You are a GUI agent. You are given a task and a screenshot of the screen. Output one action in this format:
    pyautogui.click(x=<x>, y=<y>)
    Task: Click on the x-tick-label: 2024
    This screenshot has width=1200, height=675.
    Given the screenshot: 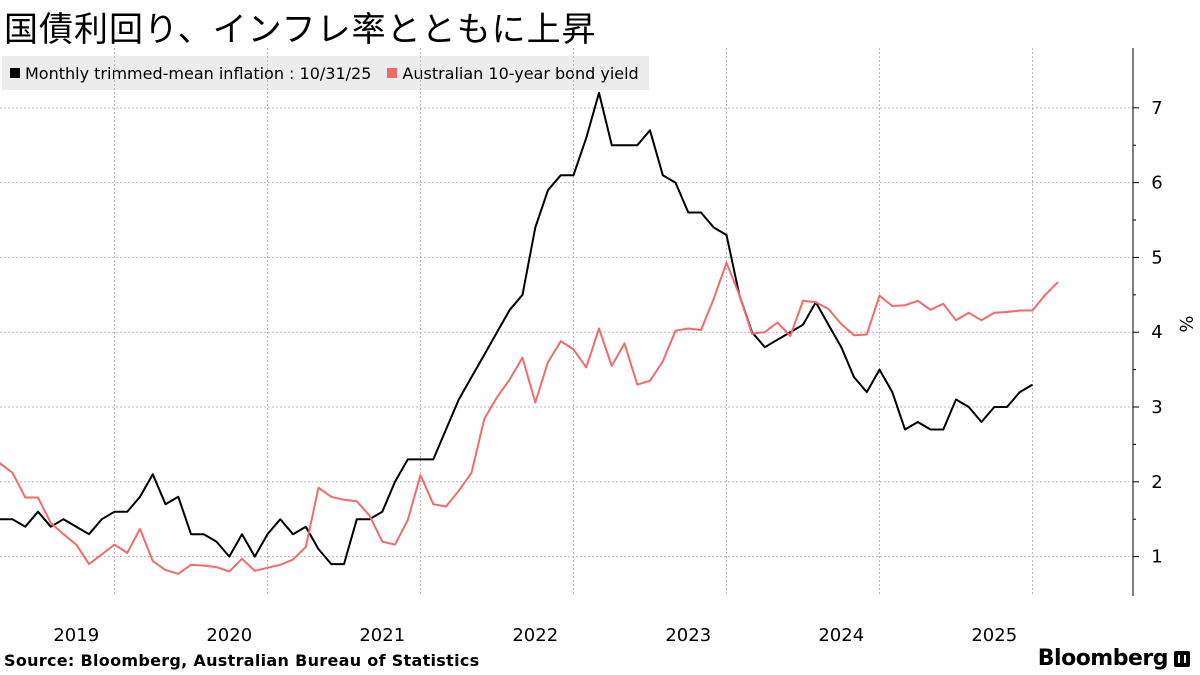 What is the action you would take?
    pyautogui.click(x=841, y=635)
    